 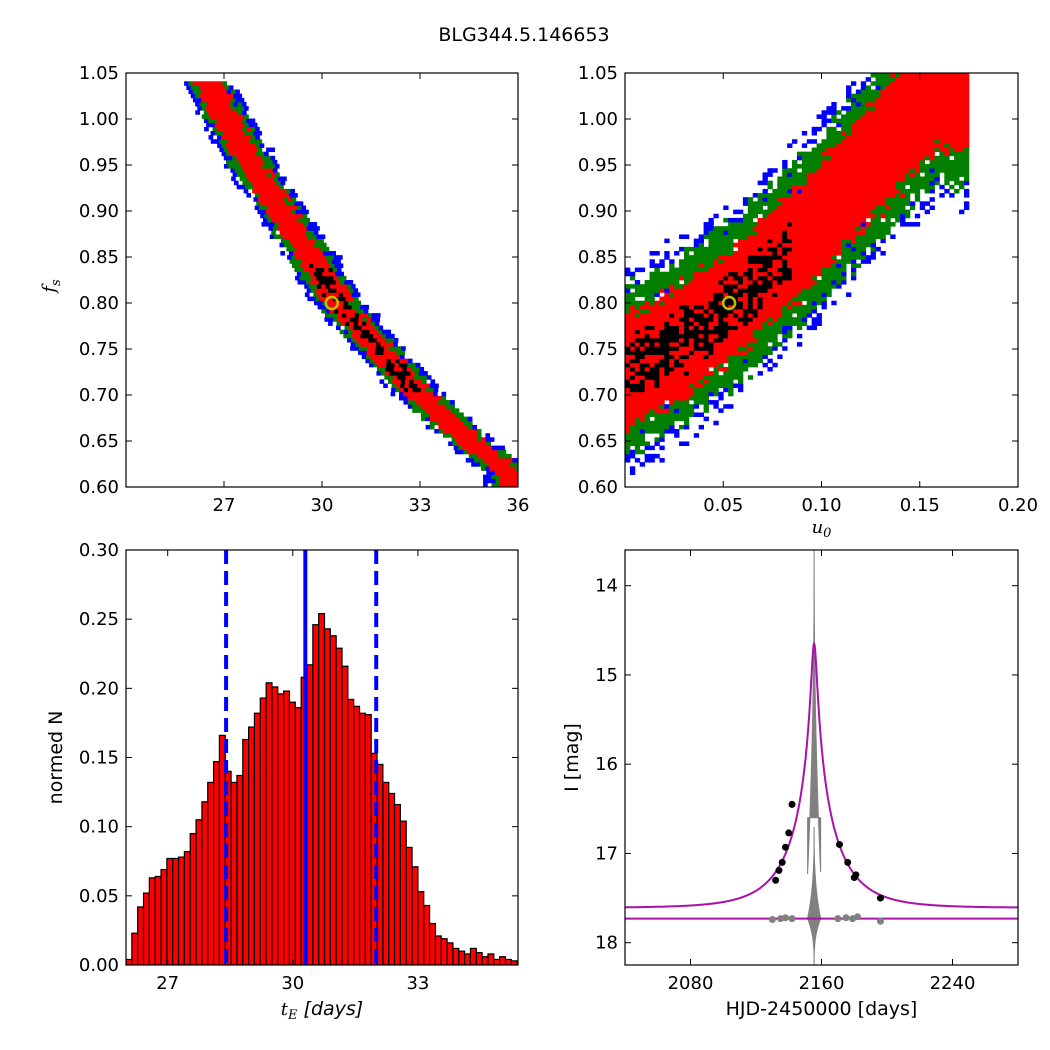 What do you see at coordinates (920, 505) in the screenshot?
I see `x-tick-label: 0.15` at bounding box center [920, 505].